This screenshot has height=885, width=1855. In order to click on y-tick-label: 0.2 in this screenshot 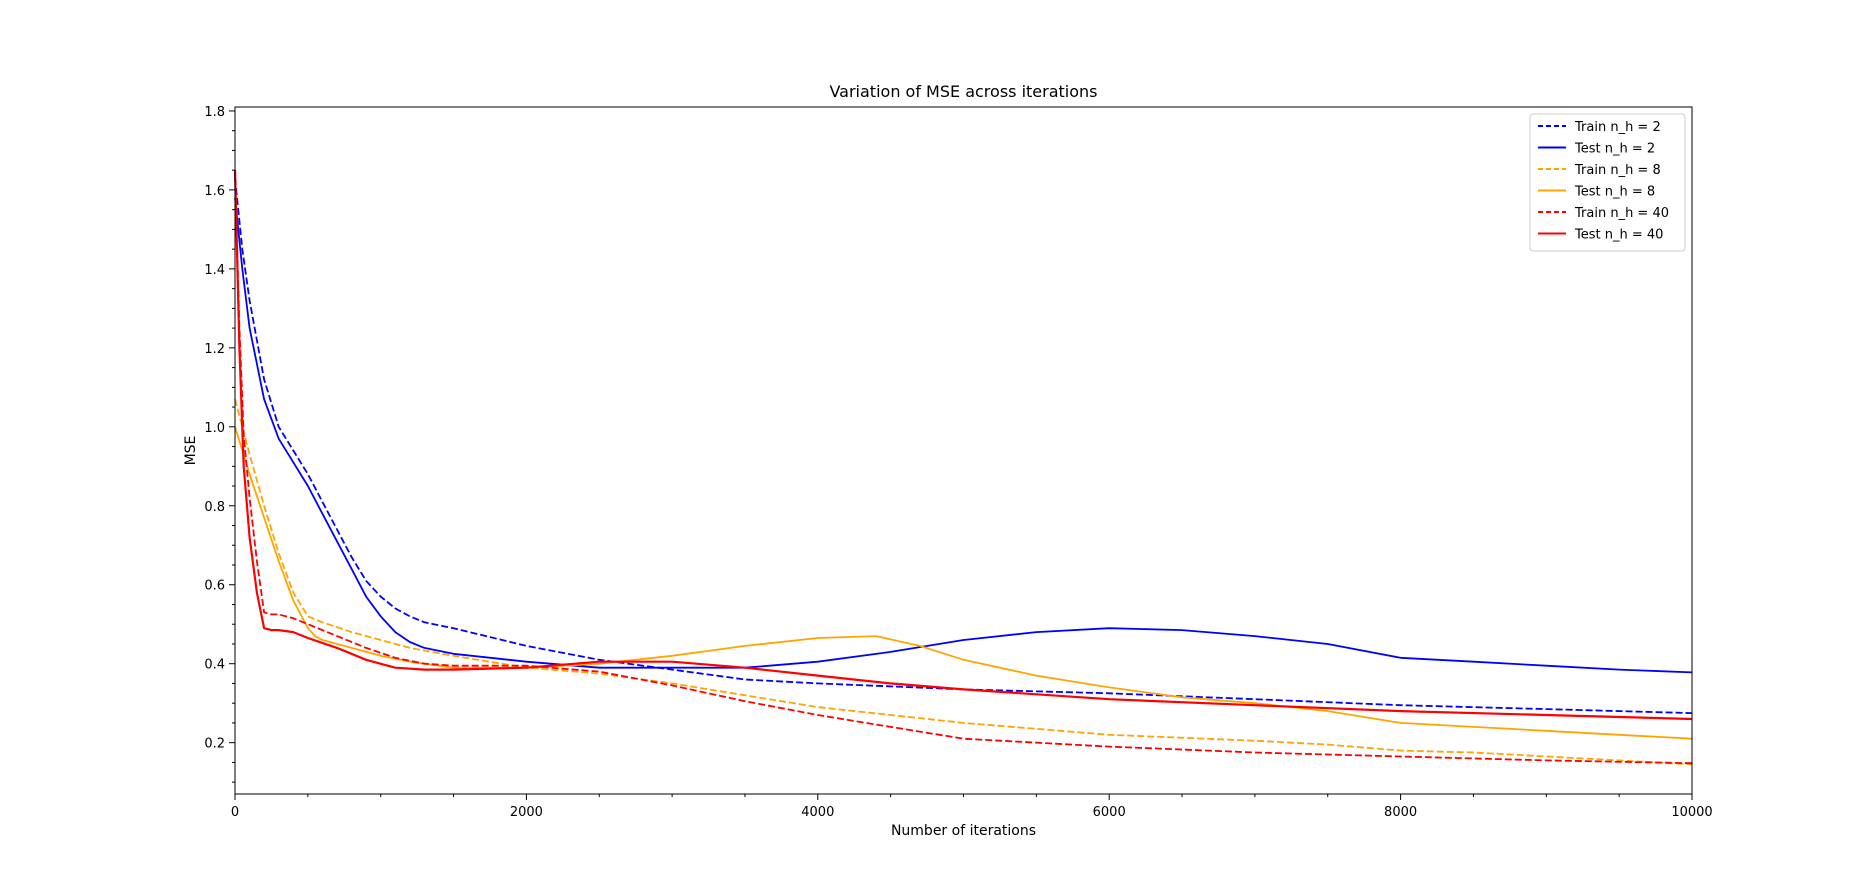, I will do `click(214, 744)`.